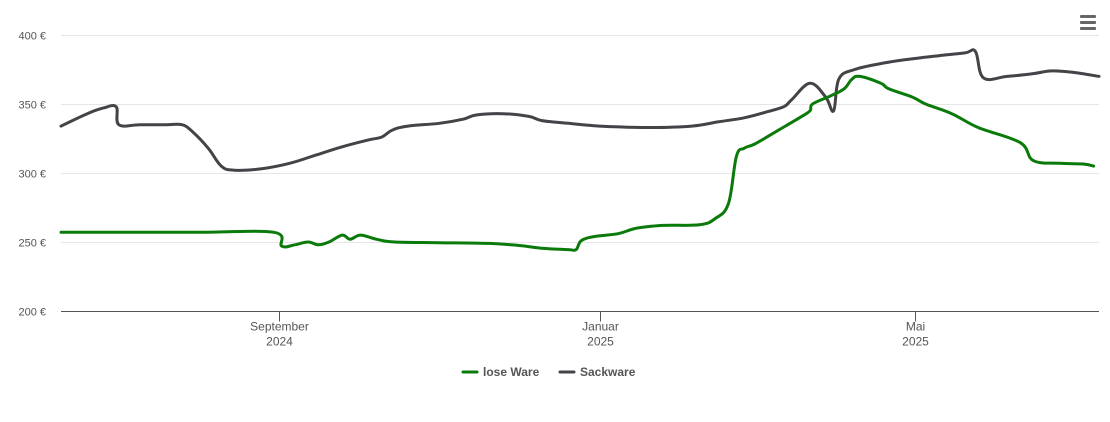 This screenshot has height=422, width=1110. What do you see at coordinates (1088, 22) in the screenshot?
I see `hamburger-menu-icon` at bounding box center [1088, 22].